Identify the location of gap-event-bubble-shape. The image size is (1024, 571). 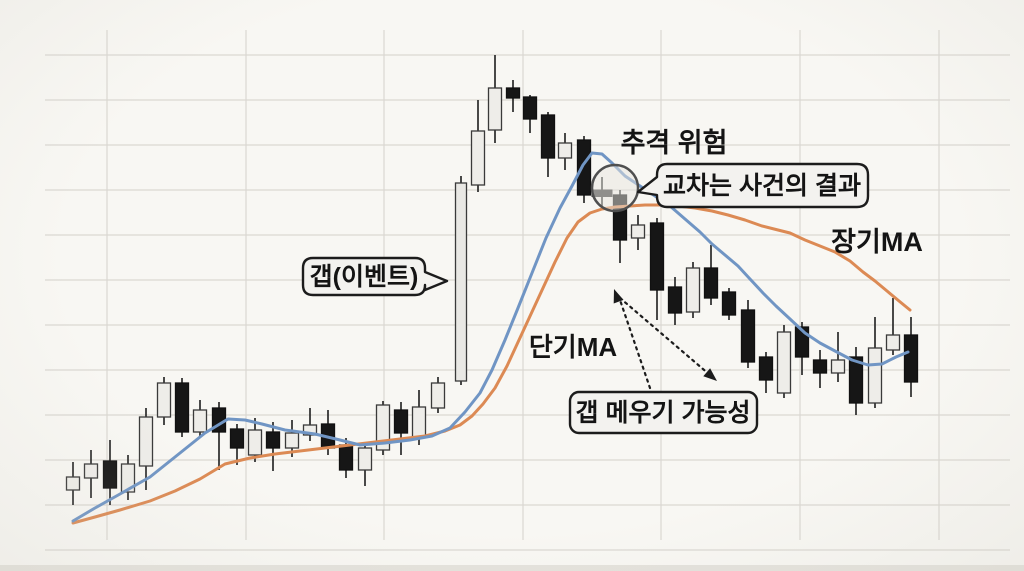
(375, 276).